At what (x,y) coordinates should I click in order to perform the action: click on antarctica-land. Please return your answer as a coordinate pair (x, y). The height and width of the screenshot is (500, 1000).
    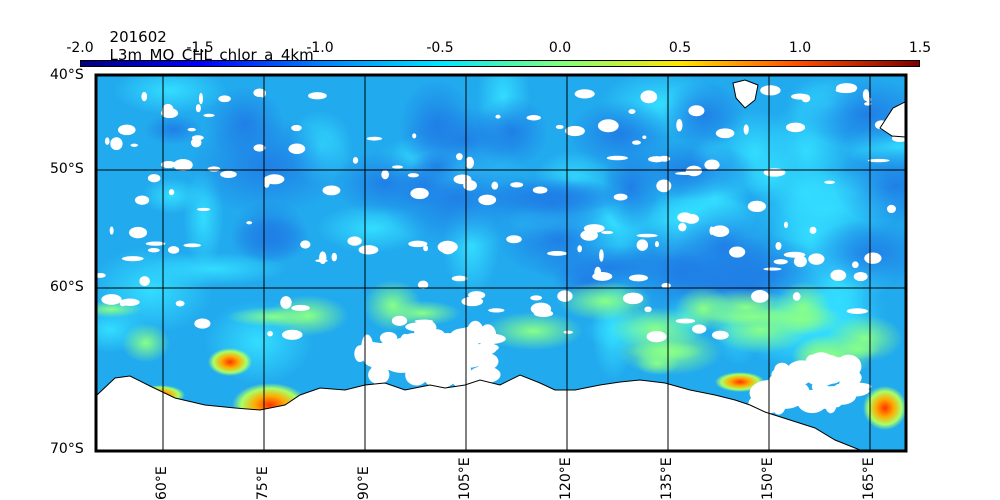
    Looking at the image, I should click on (479, 412).